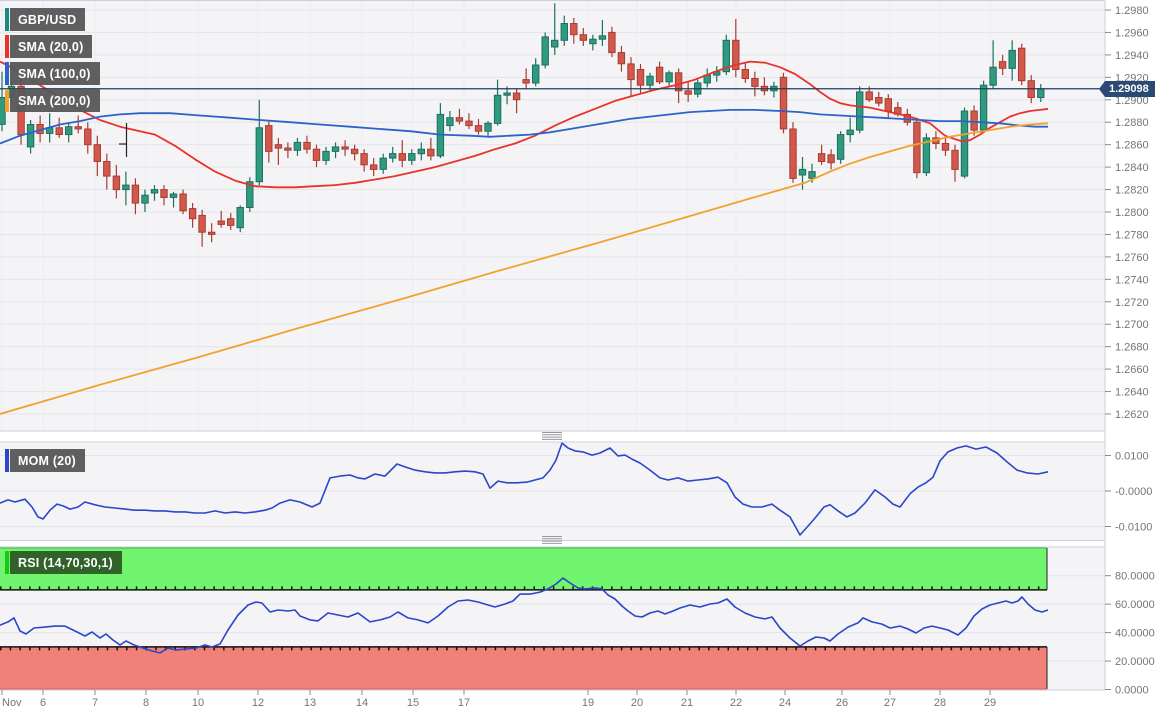 Image resolution: width=1176 pixels, height=717 pixels. Describe the element at coordinates (7, 562) in the screenshot. I see `rsi-color-bar` at that location.